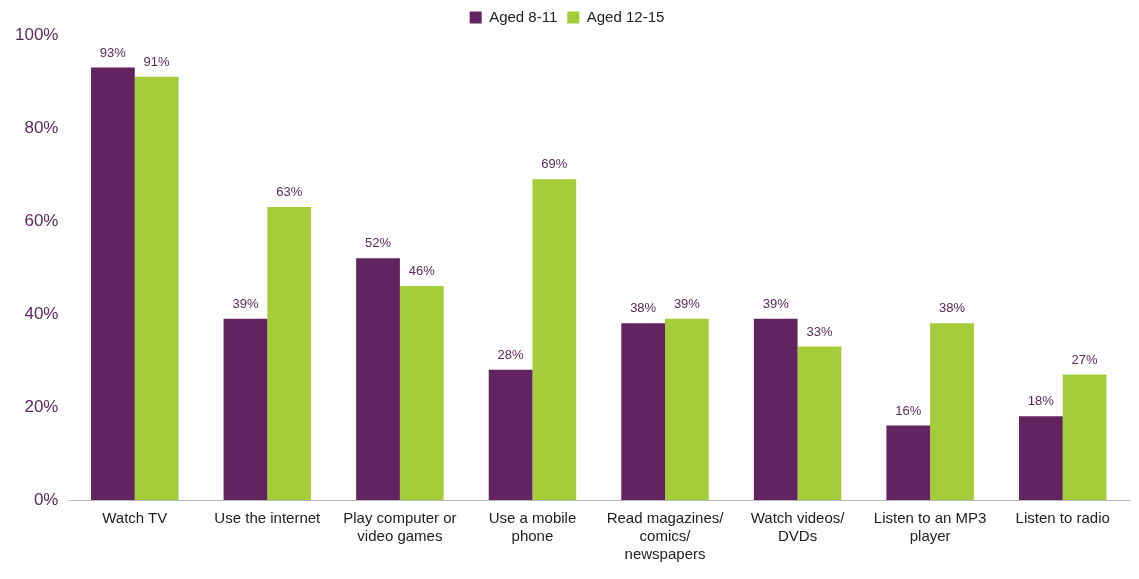 The width and height of the screenshot is (1139, 579). I want to click on y-tick-label: 80%, so click(41, 127).